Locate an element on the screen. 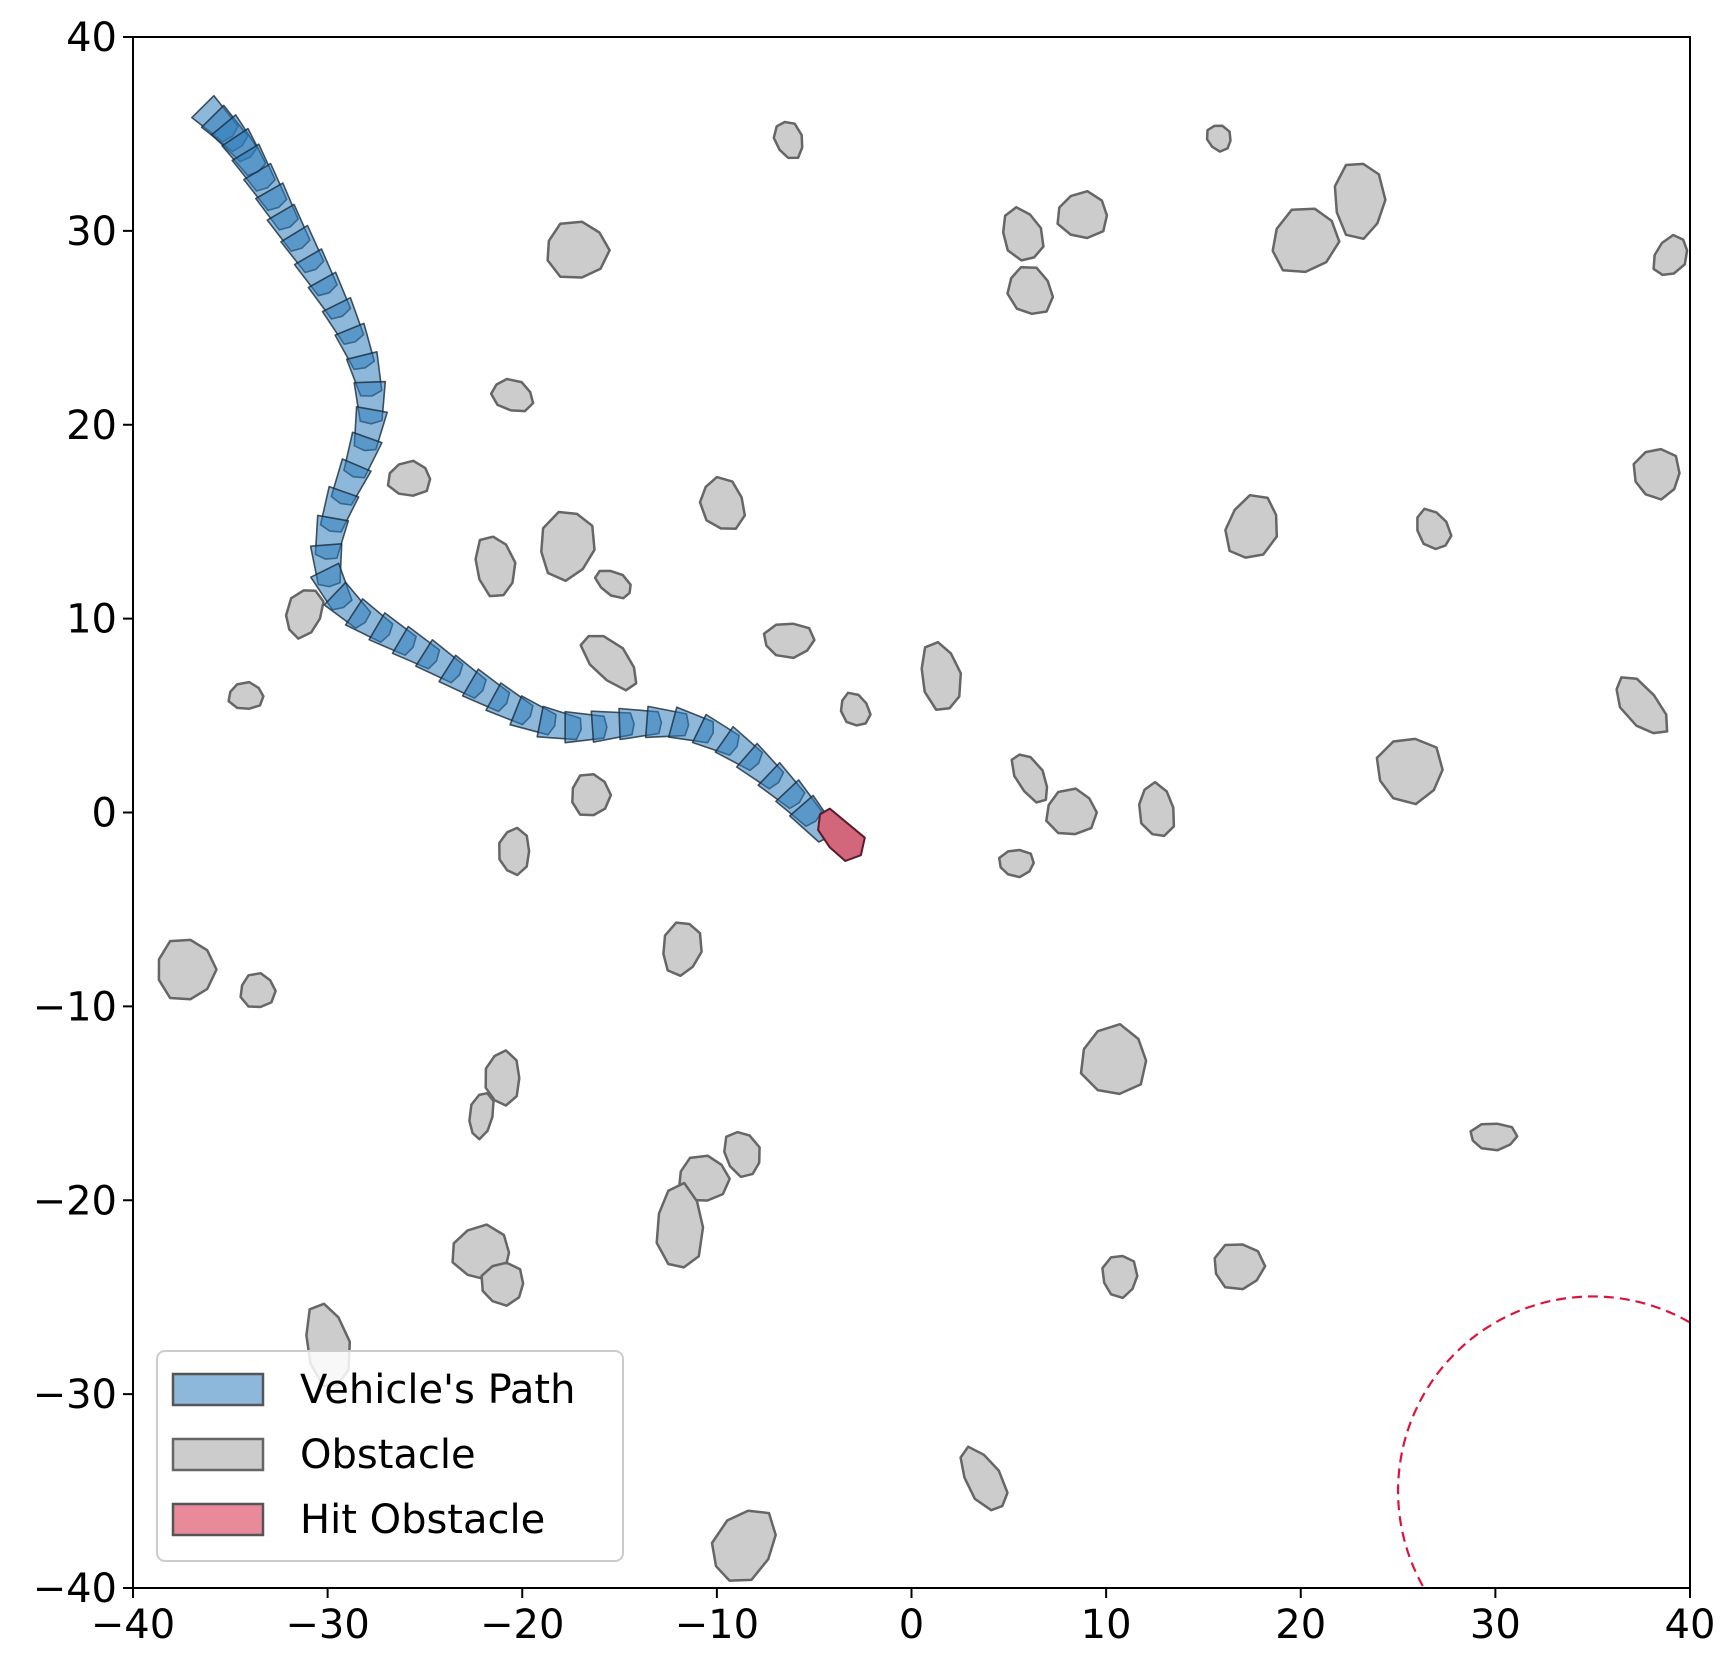 The width and height of the screenshot is (1731, 1663). legend-label: Vehicle's Path is located at coordinates (437, 1390).